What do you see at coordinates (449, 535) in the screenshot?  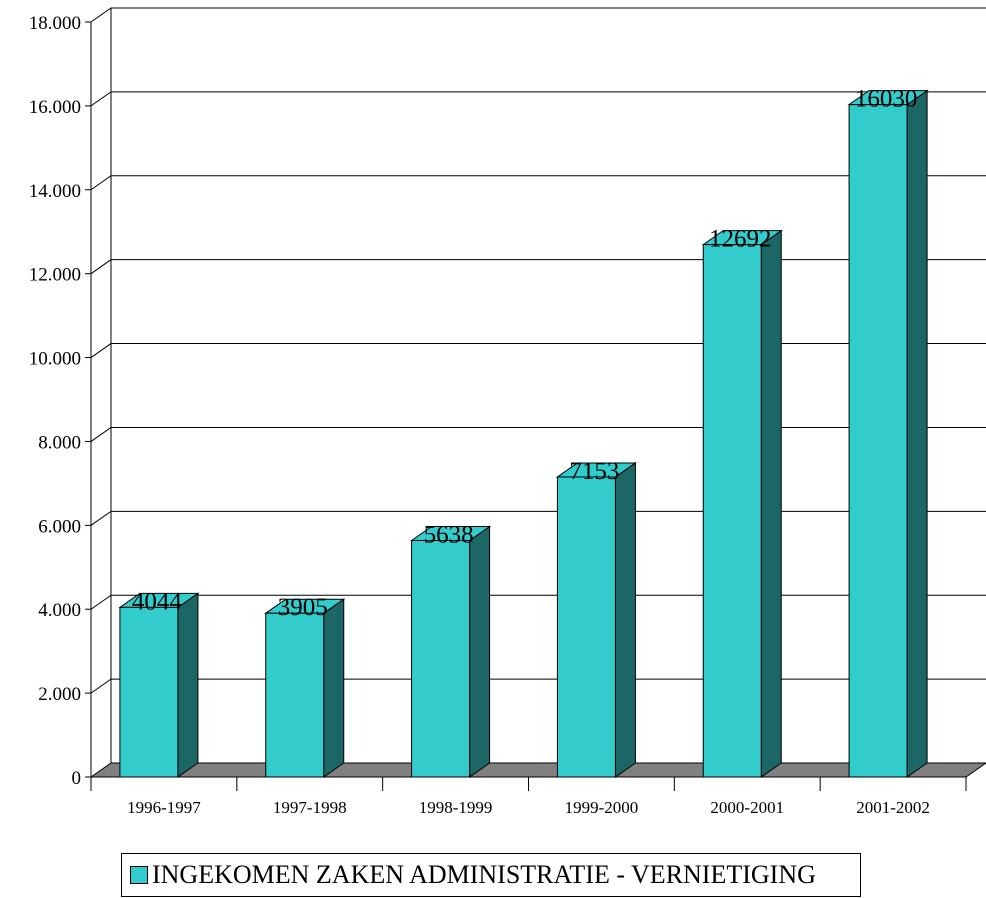 I see `data-label: 5638` at bounding box center [449, 535].